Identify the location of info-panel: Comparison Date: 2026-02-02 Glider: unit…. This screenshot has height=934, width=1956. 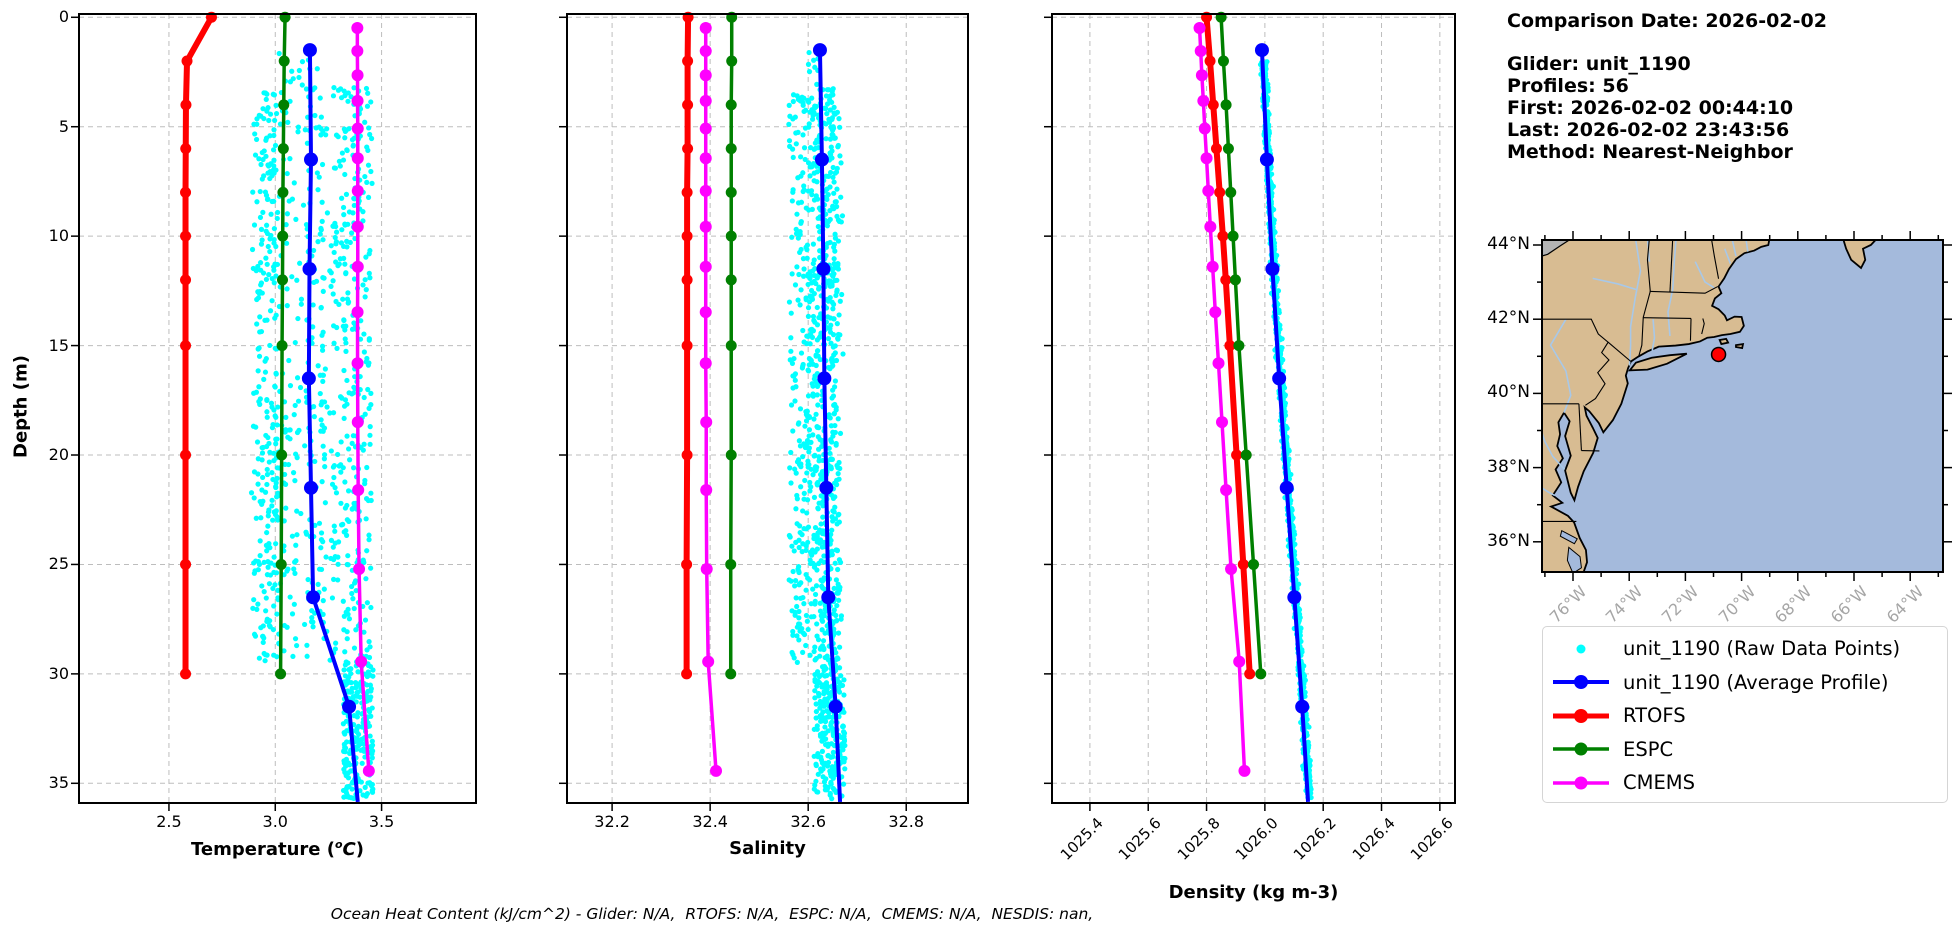
(1667, 86).